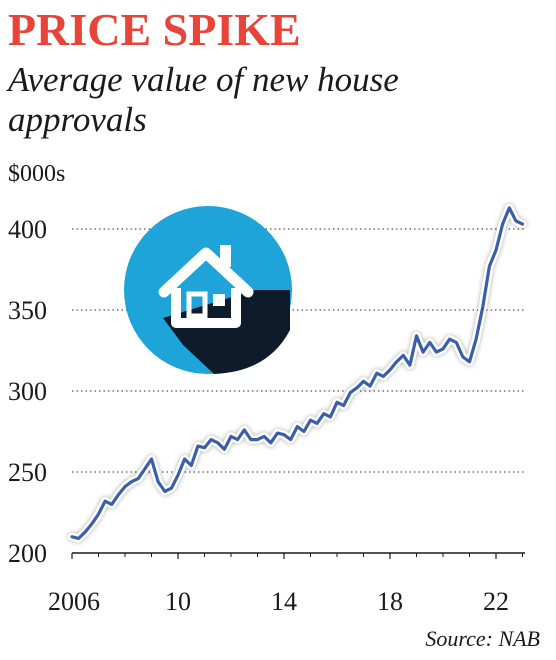 The width and height of the screenshot is (556, 660). I want to click on y-tick-label: 300, so click(27, 391).